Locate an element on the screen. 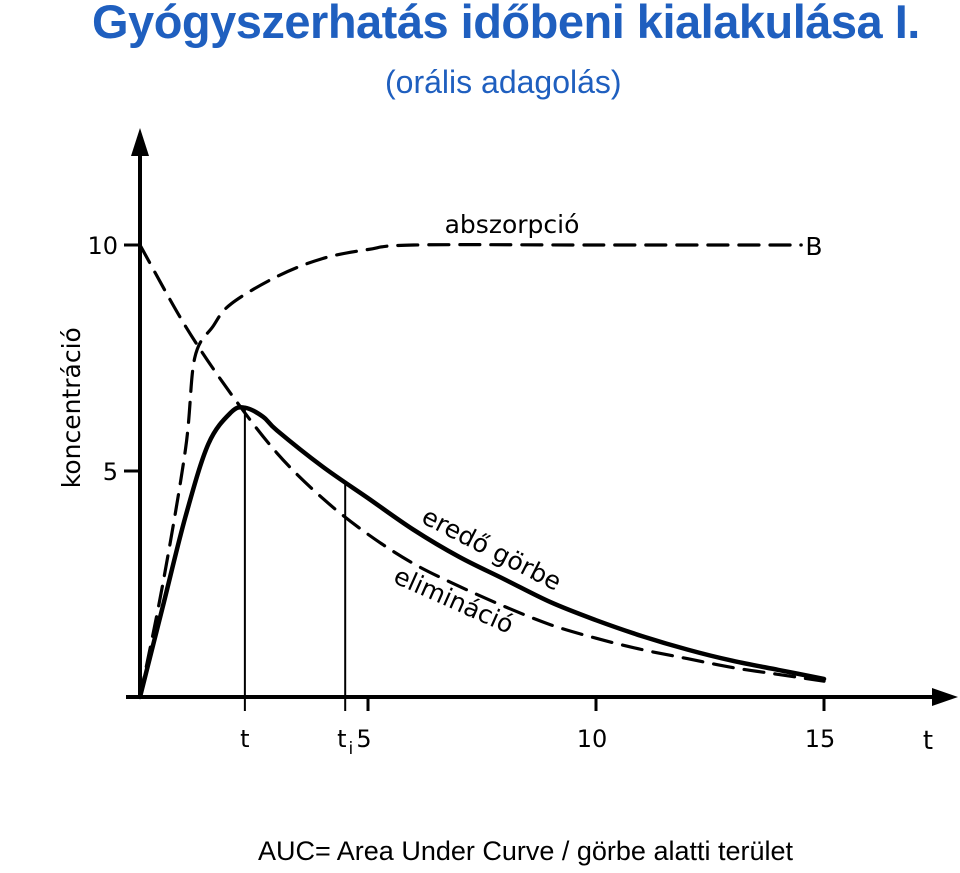 Image resolution: width=960 pixels, height=873 pixels. x-axis-arrow is located at coordinates (945, 697).